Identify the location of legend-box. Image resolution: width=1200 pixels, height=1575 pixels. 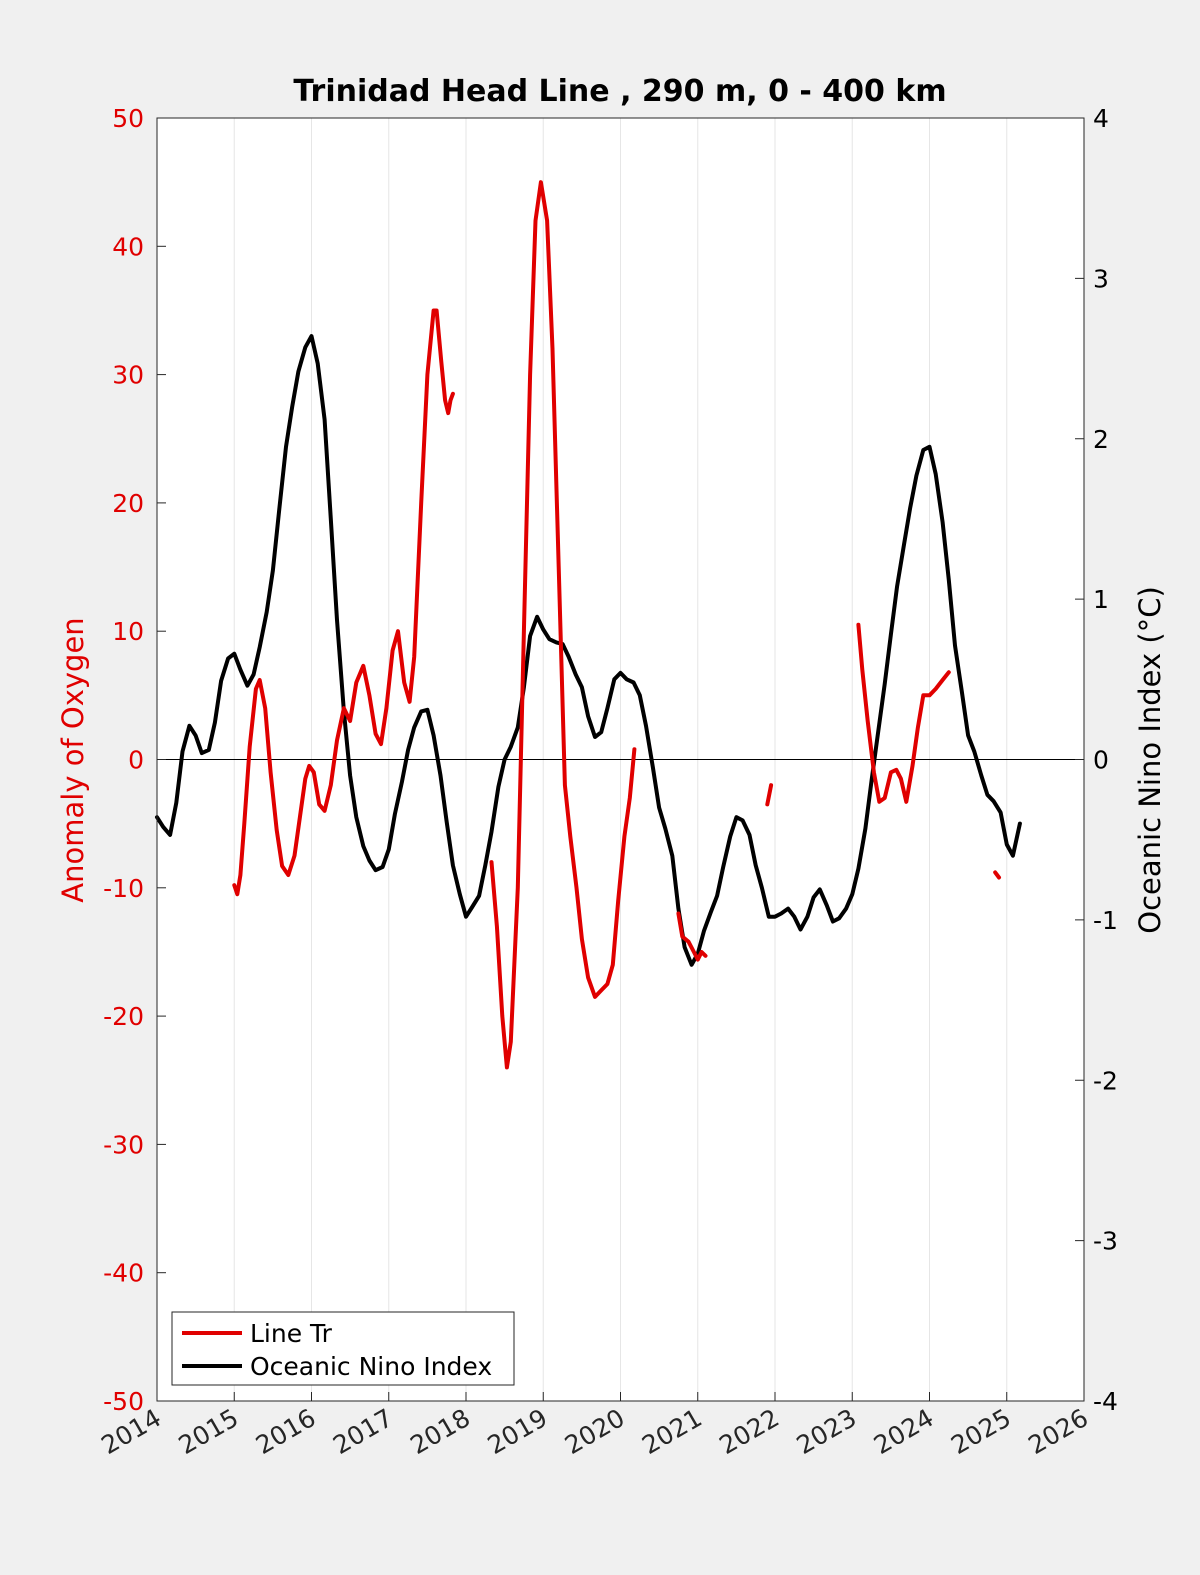
(343, 1348).